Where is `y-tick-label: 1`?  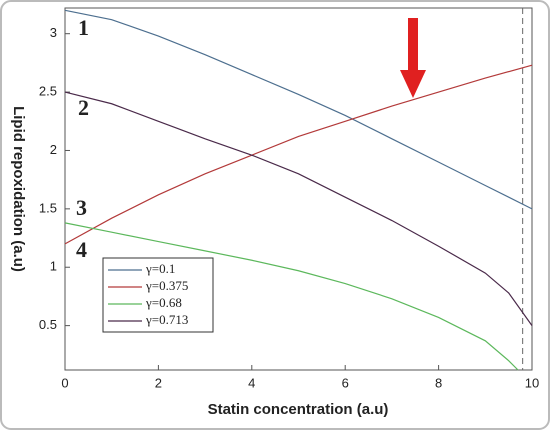 y-tick-label: 1 is located at coordinates (53, 266).